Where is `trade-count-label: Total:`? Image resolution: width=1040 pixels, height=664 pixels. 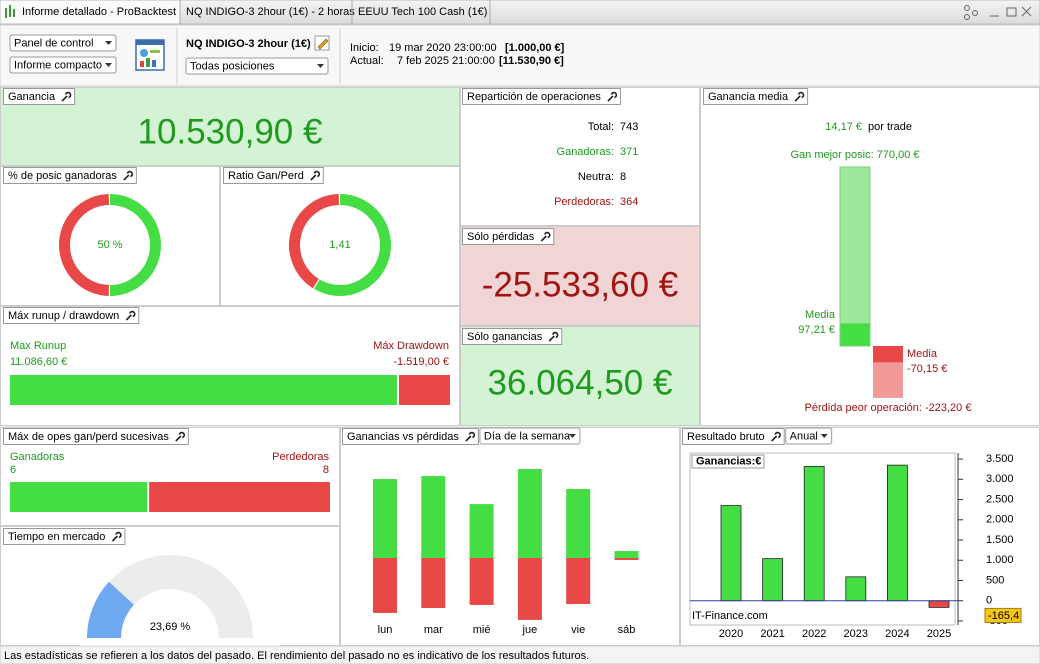 trade-count-label: Total: is located at coordinates (601, 127).